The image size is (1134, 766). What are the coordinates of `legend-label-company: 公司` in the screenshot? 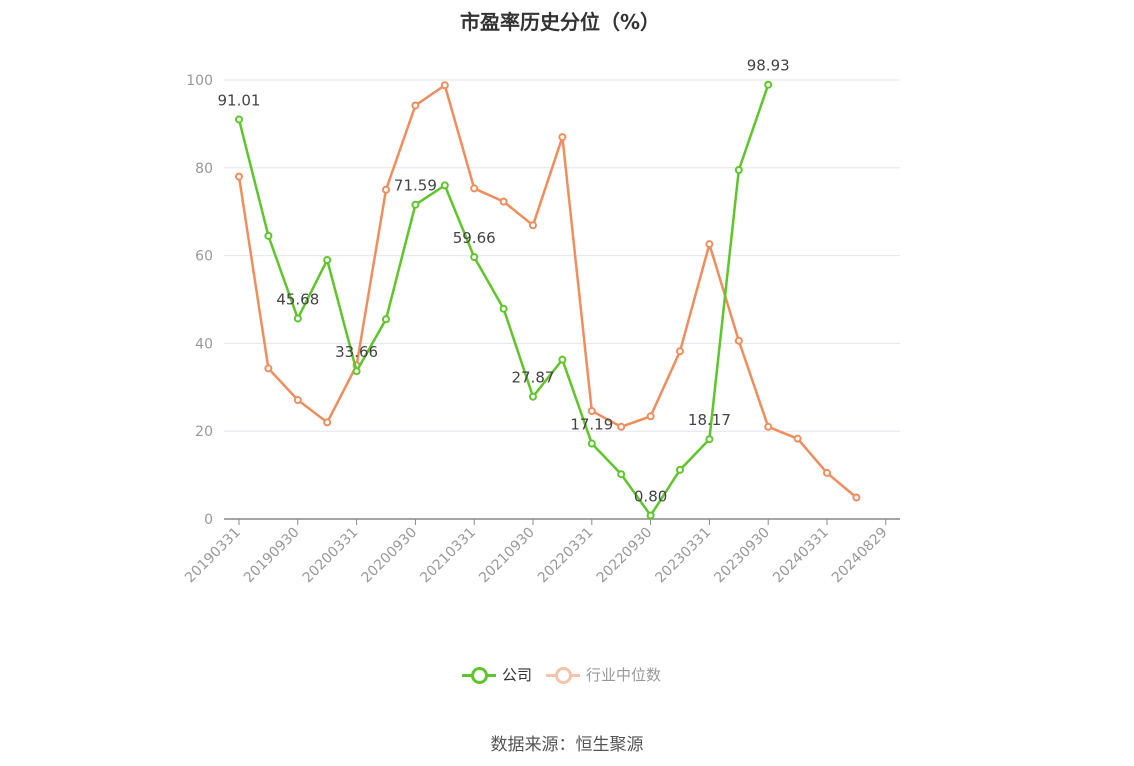 It's located at (517, 675).